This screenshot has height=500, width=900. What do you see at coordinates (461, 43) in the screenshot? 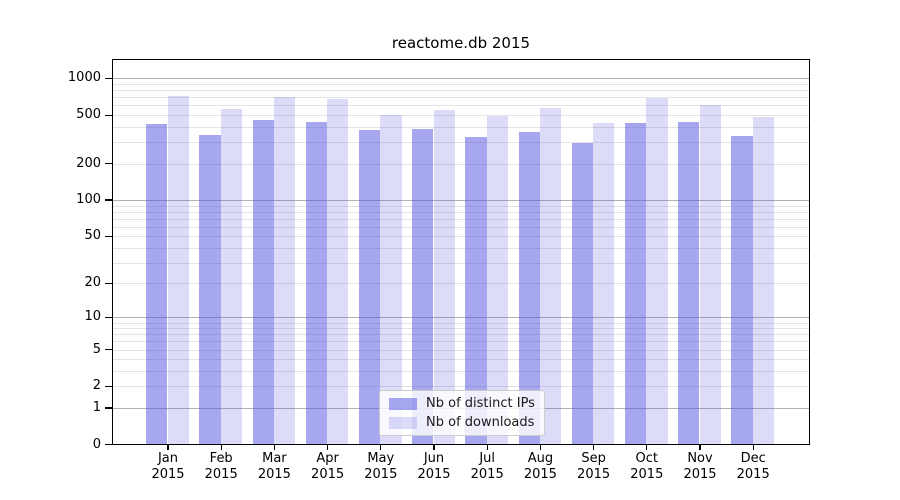
I see `chart-title: reactome.db 2015` at bounding box center [461, 43].